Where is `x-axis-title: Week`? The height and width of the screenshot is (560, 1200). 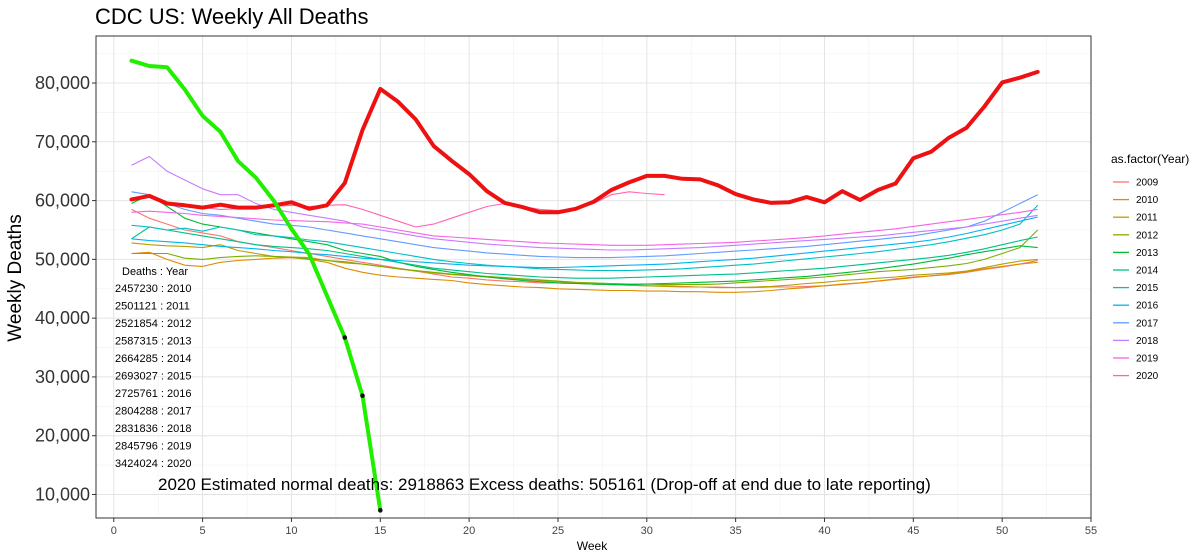 x-axis-title: Week is located at coordinates (592, 546).